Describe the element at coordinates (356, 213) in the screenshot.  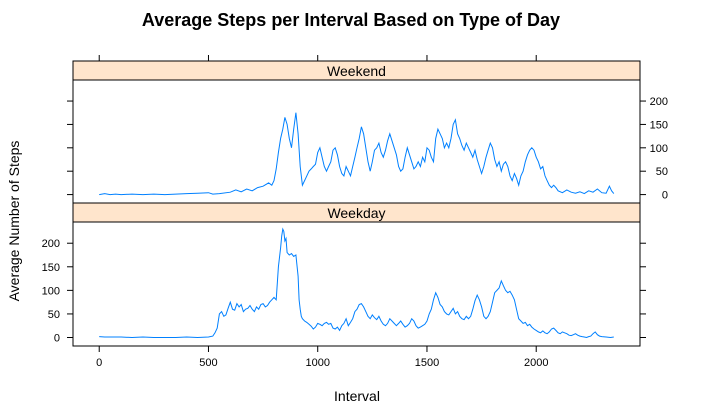
I see `strip-label-weekday: Weekday` at that location.